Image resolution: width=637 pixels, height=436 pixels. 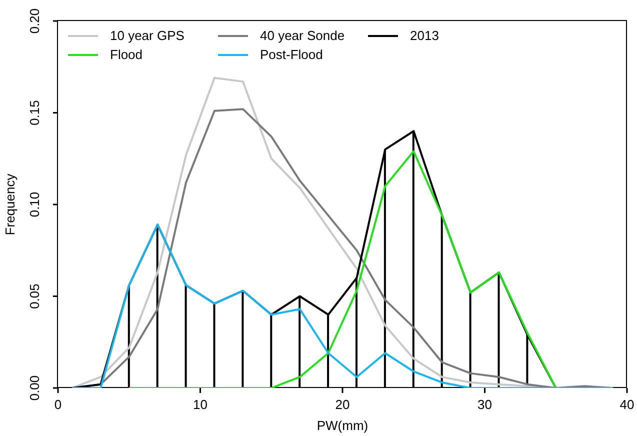 What do you see at coordinates (302, 35) in the screenshot?
I see `legend-label: 40 year Sonde` at bounding box center [302, 35].